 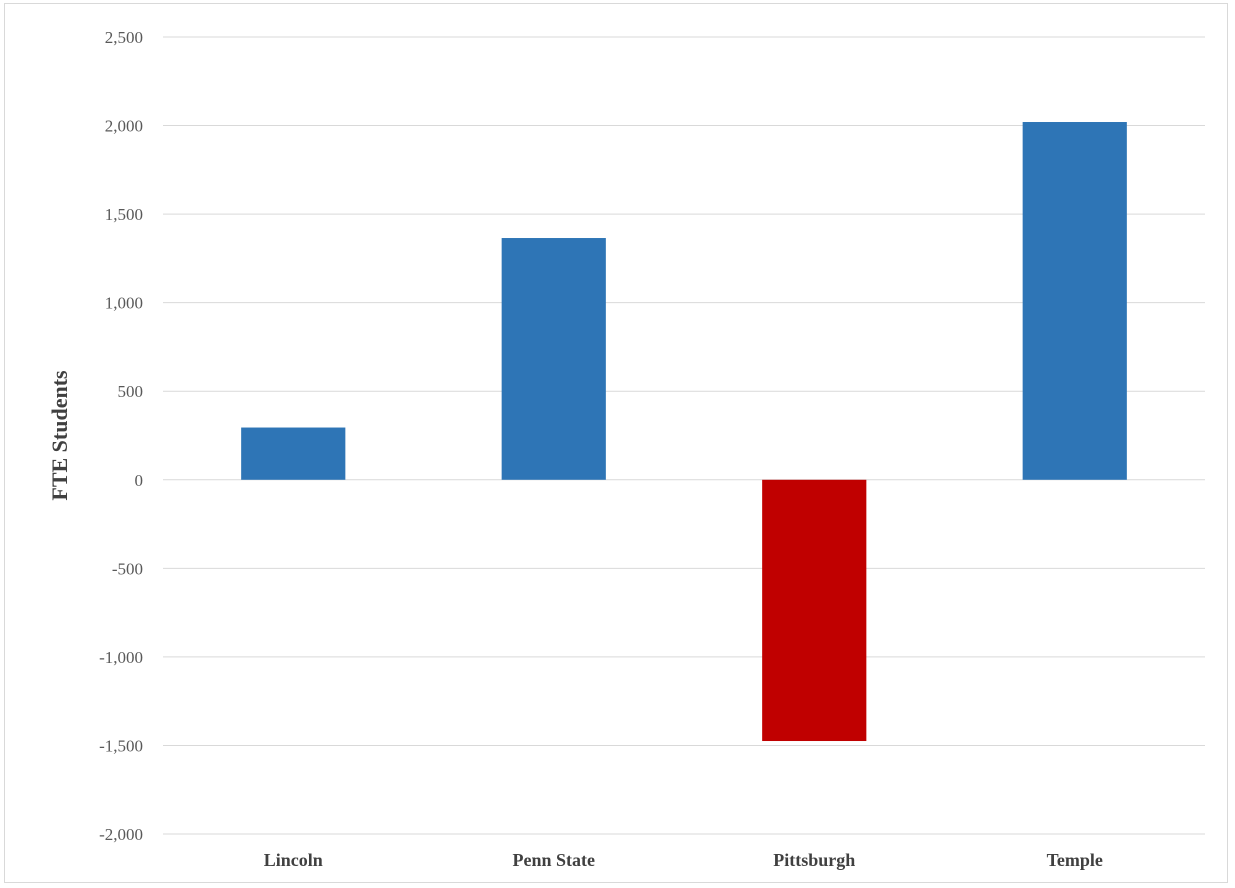 I want to click on y-tick-label: 500, so click(x=131, y=391).